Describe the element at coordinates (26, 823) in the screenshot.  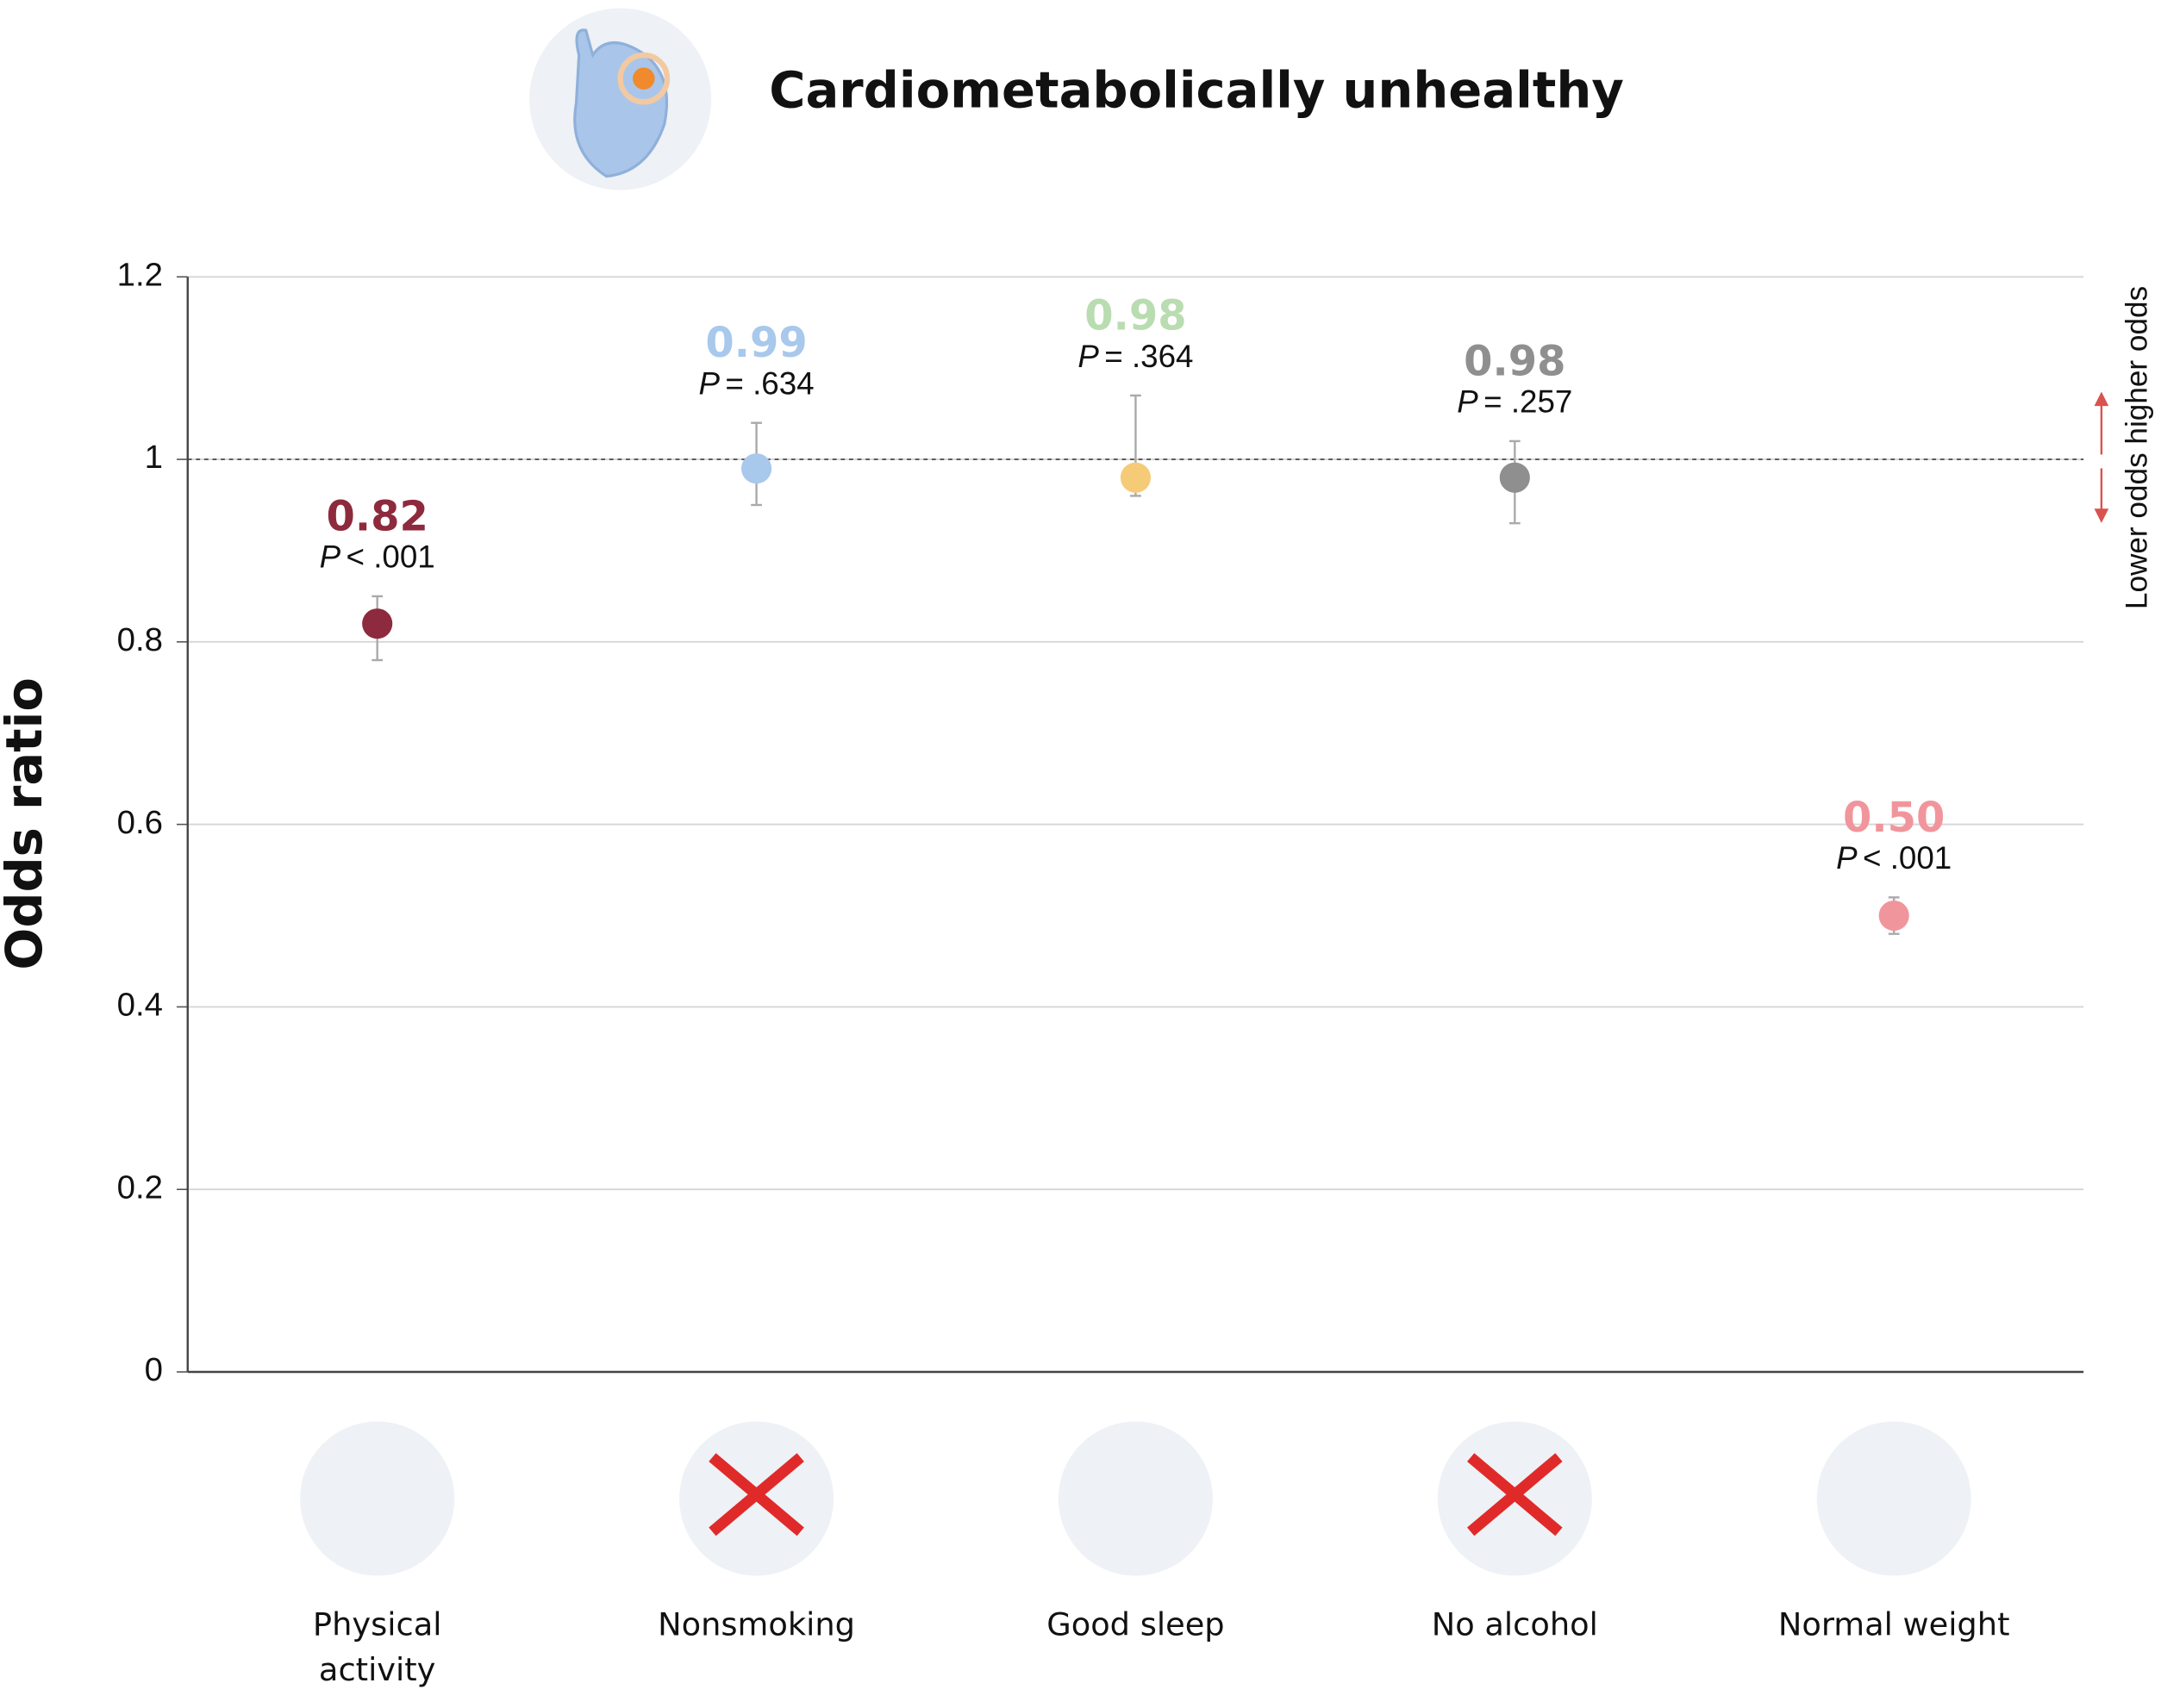
I see `y-axis-label: Odds ratio` at that location.